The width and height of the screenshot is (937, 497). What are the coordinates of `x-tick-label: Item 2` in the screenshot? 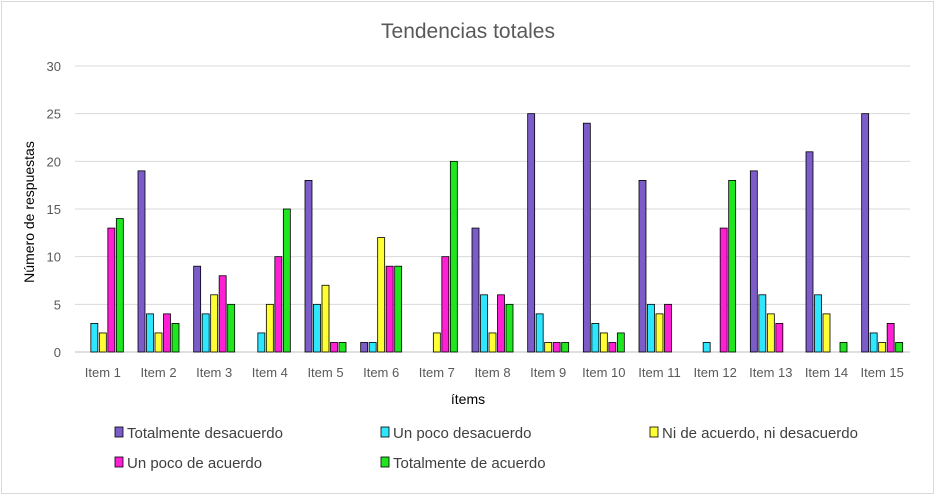 It's located at (158, 372).